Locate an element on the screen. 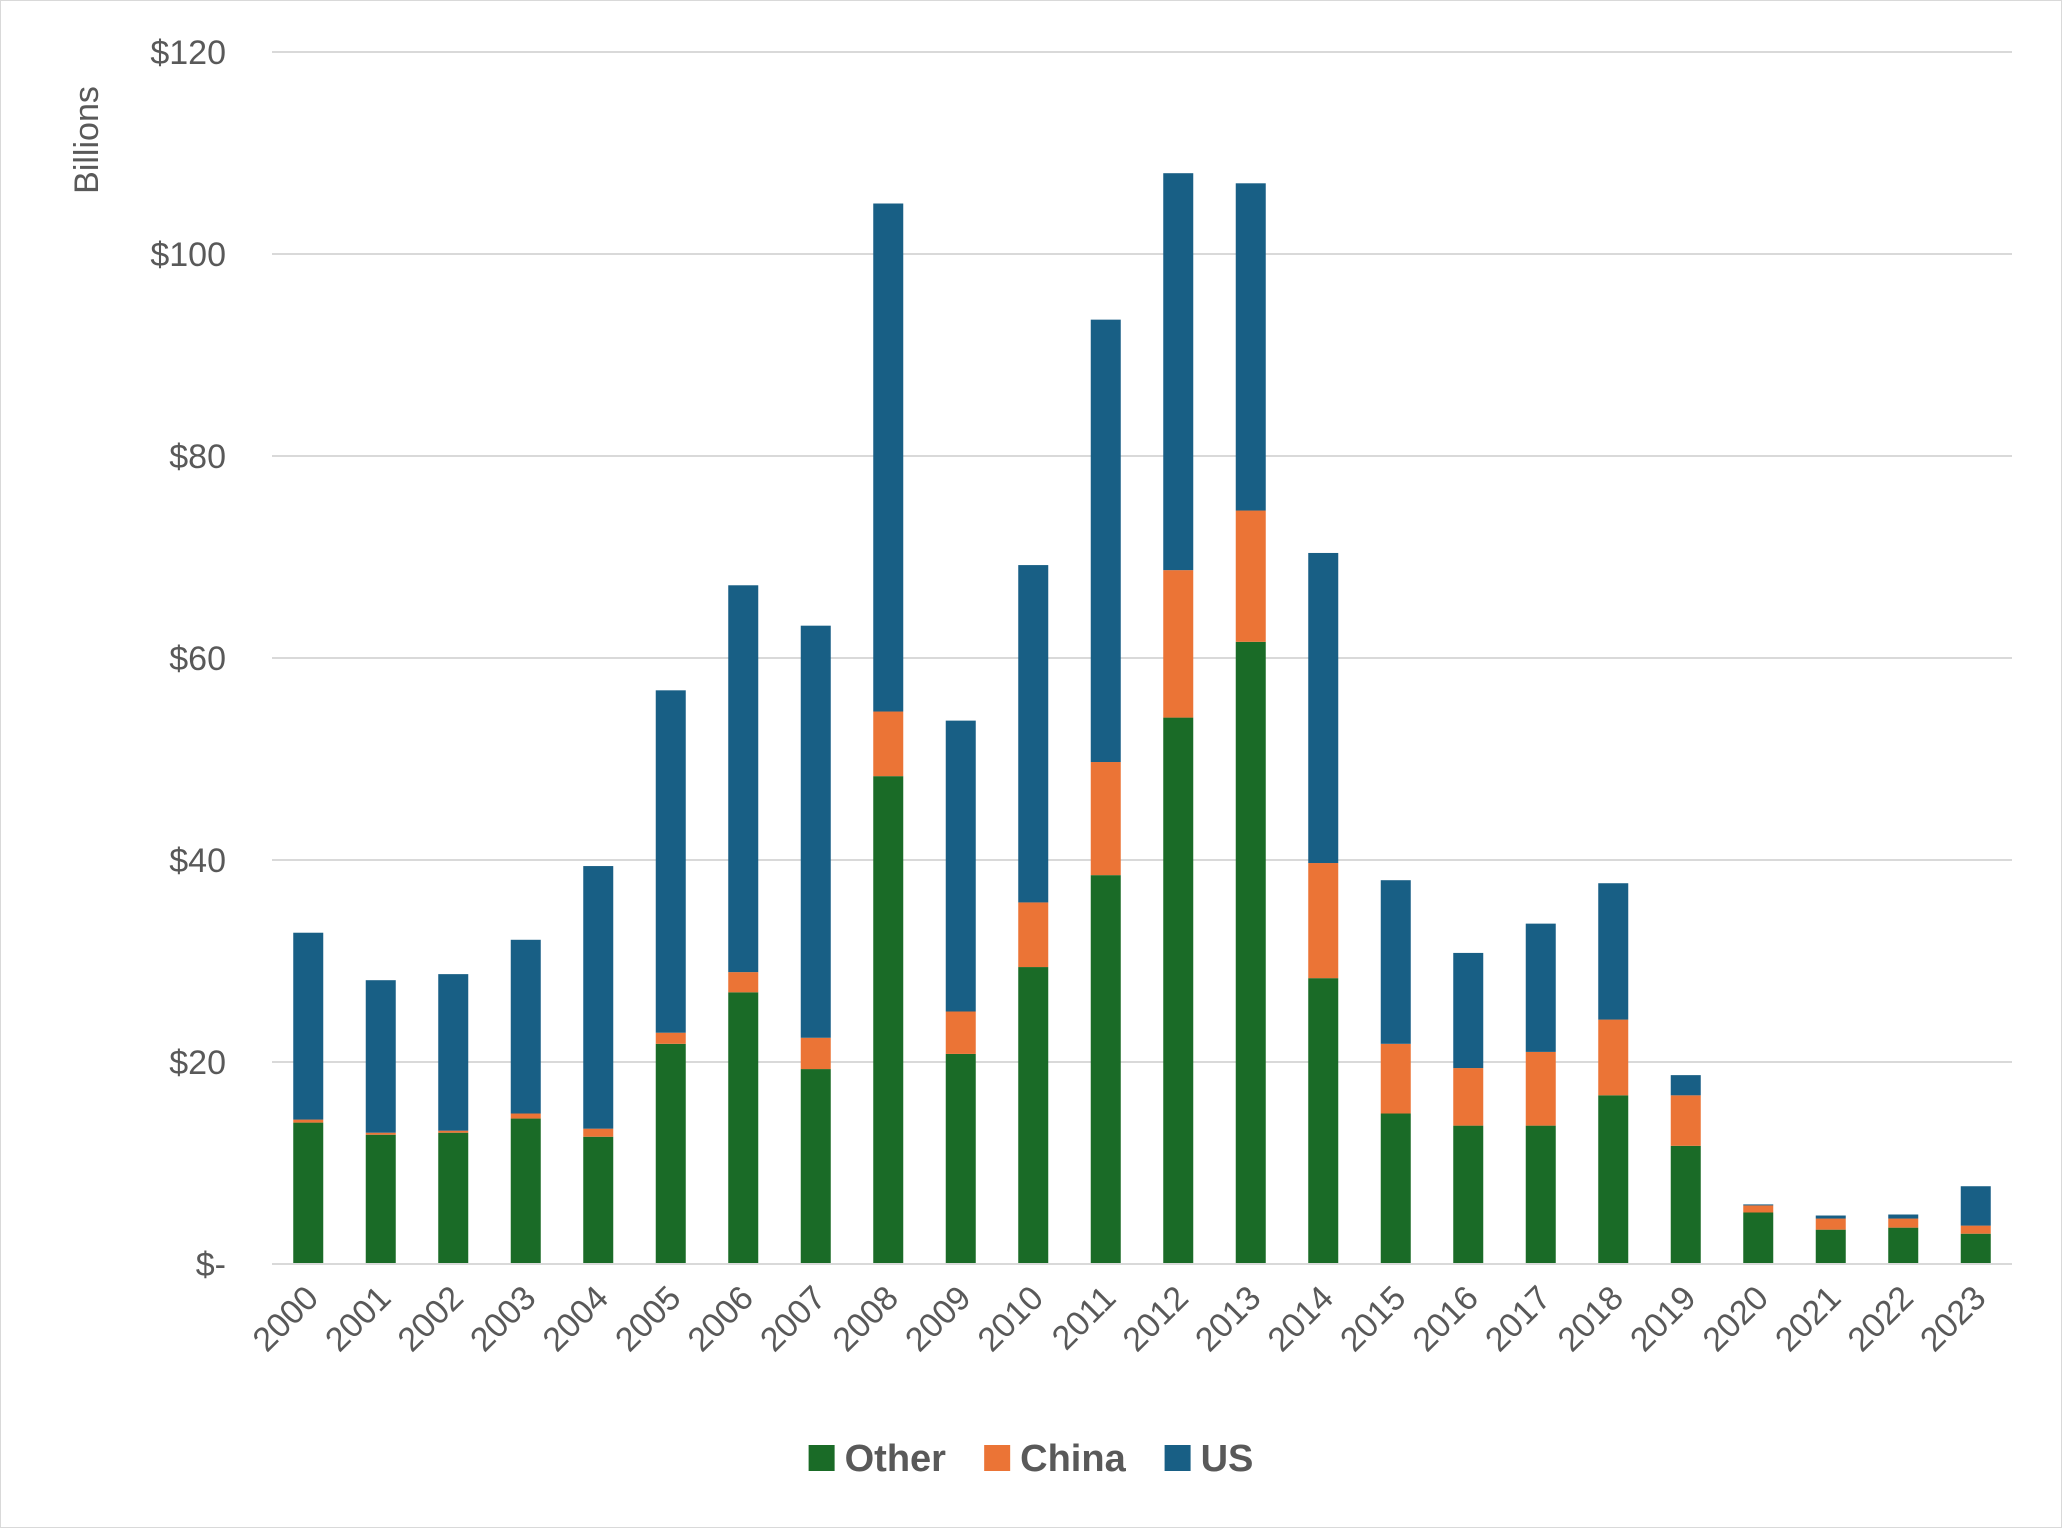 This screenshot has height=1530, width=2064. x-tick-label: 2013 is located at coordinates (1228, 1319).